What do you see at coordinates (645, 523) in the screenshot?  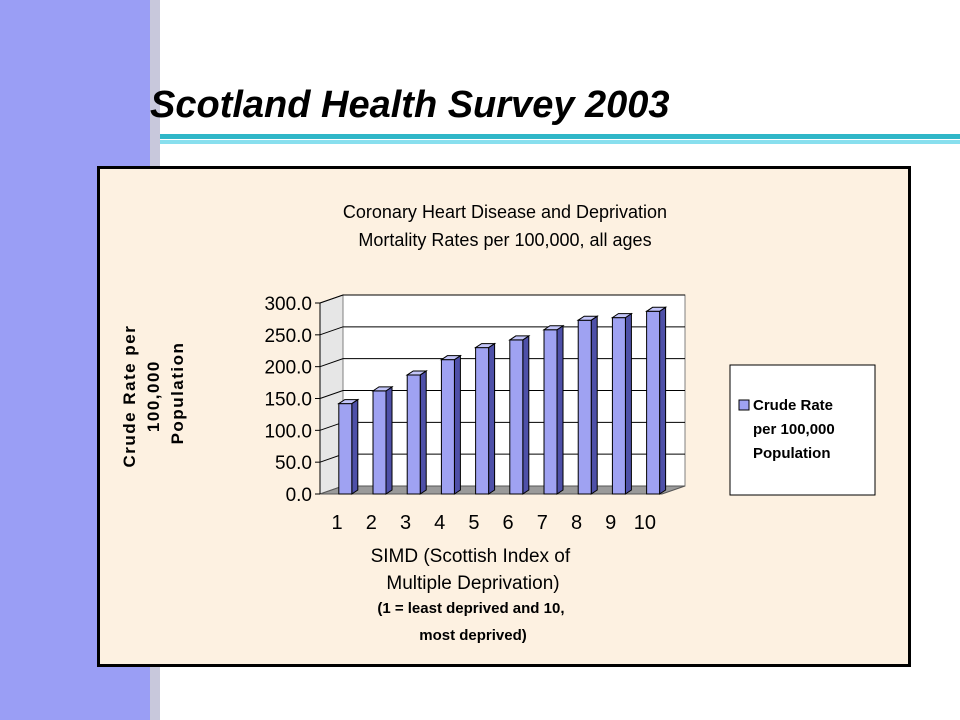 I see `x-tick-label: 10` at bounding box center [645, 523].